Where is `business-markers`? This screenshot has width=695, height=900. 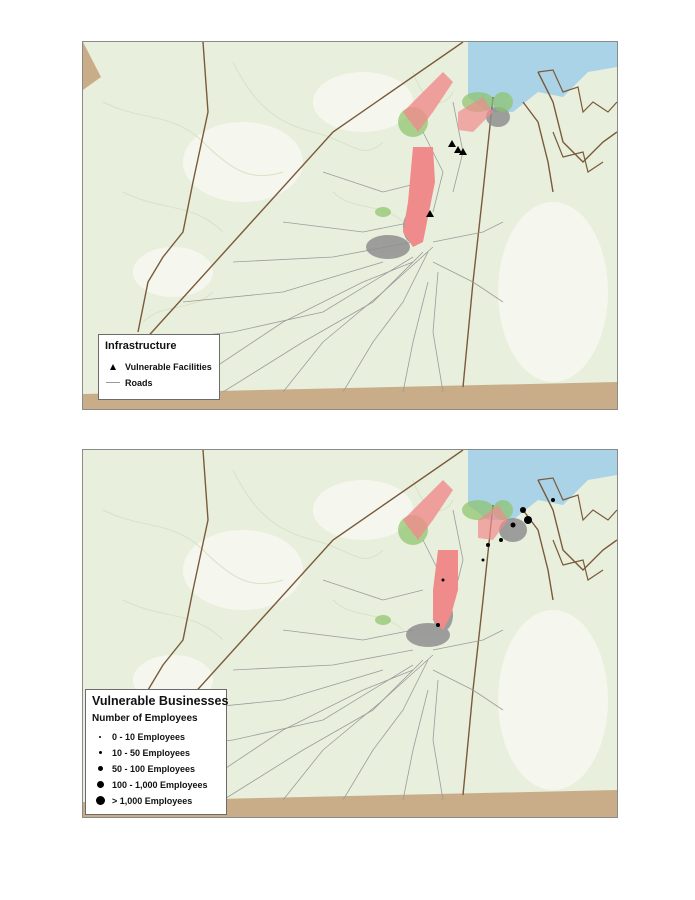 business-markers is located at coordinates (495, 562).